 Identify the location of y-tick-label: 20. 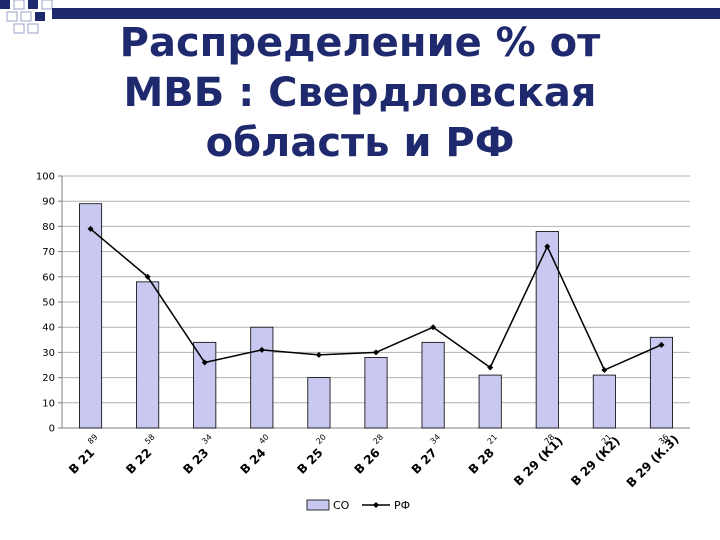
(48, 378).